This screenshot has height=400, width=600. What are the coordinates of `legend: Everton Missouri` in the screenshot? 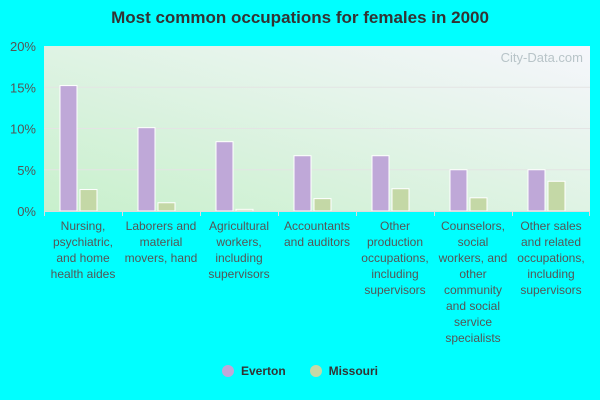 It's located at (300, 372).